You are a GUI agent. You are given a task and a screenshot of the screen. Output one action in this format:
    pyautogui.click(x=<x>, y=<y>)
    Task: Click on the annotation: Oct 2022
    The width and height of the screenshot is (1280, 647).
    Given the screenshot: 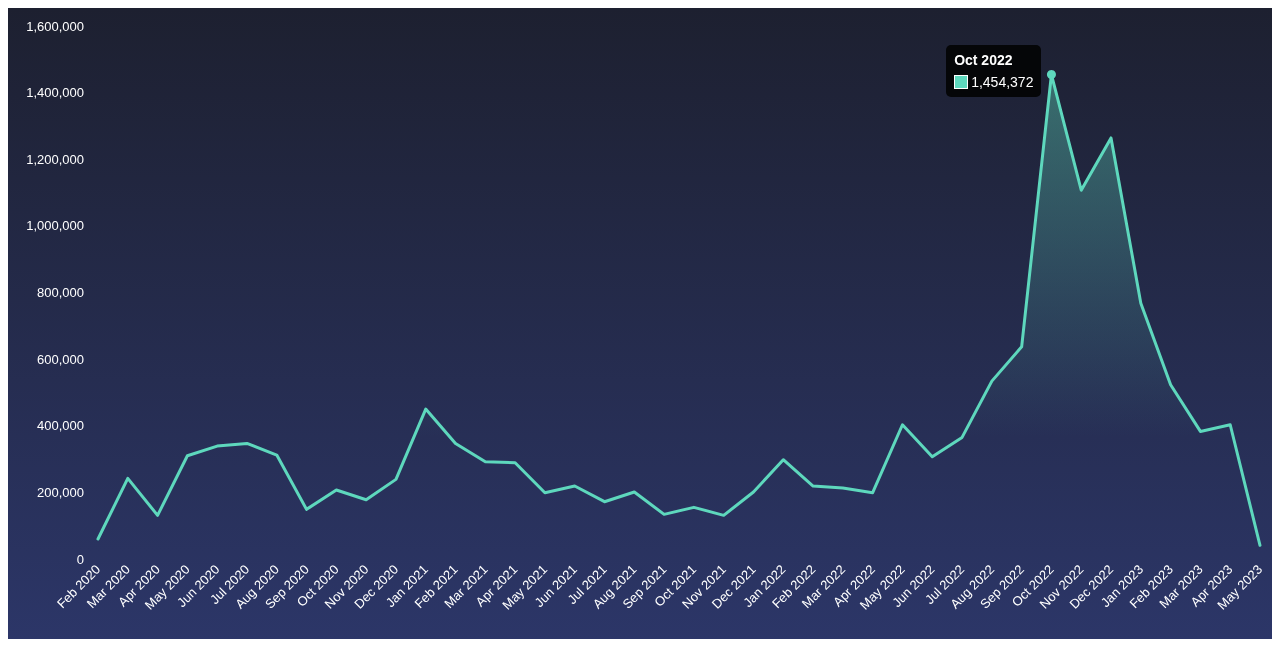 What is the action you would take?
    pyautogui.click(x=984, y=59)
    